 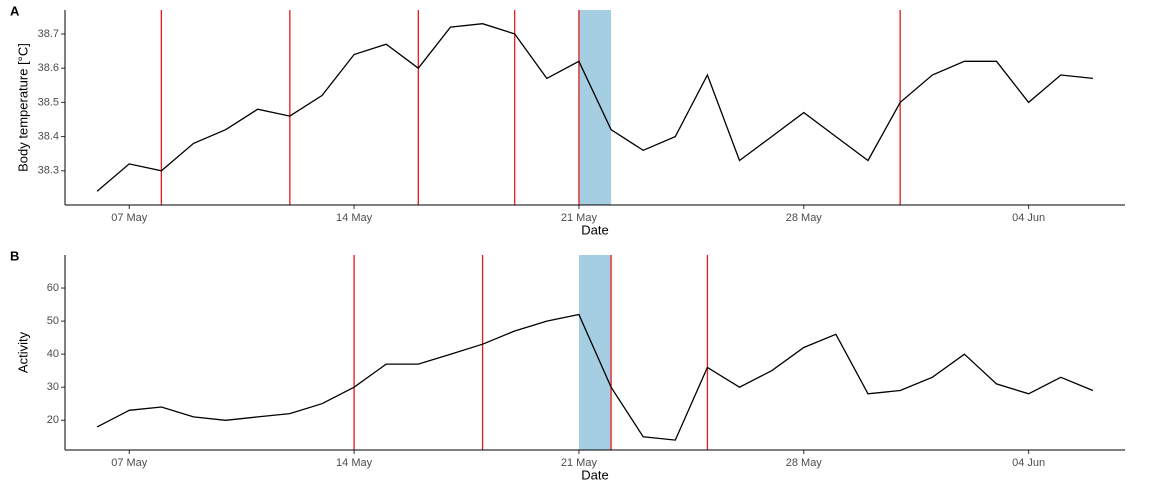 I want to click on panel-tag: B, so click(x=14, y=255).